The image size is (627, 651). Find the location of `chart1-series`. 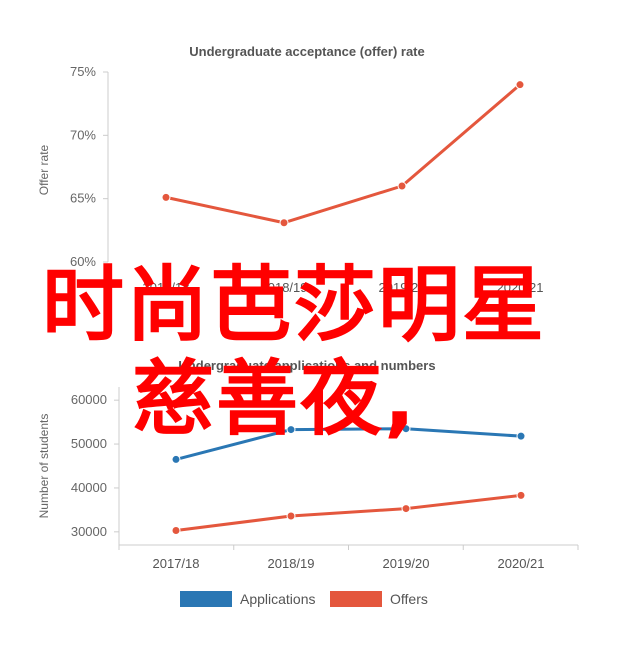

chart1-series is located at coordinates (343, 154).